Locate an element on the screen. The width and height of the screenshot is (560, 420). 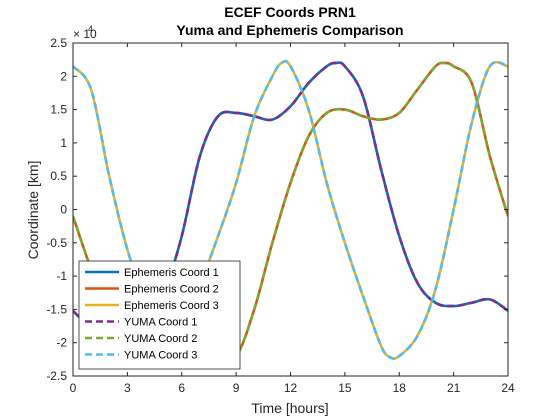
x-tick-label: 12 is located at coordinates (291, 388).